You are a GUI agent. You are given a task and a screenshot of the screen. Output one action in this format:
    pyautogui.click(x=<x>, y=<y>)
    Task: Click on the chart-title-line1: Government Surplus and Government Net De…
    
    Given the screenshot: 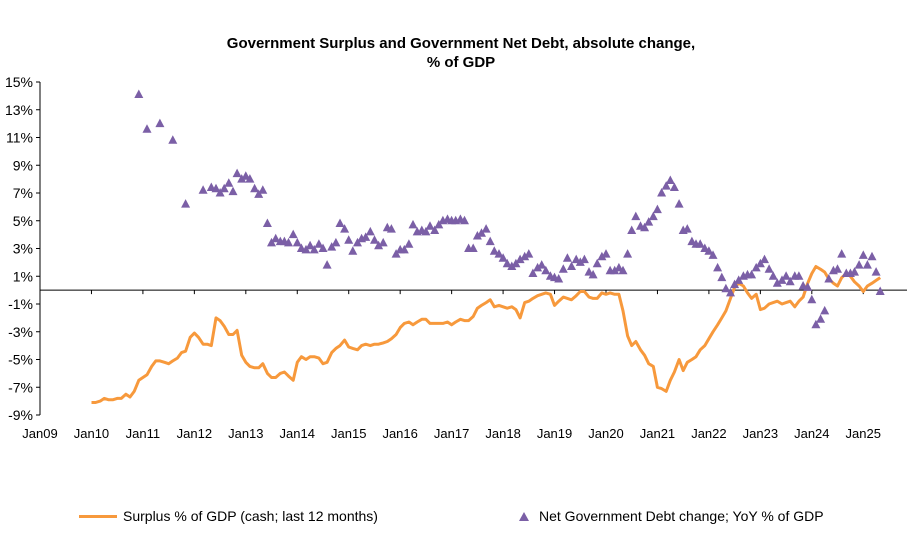 What is the action you would take?
    pyautogui.click(x=461, y=43)
    